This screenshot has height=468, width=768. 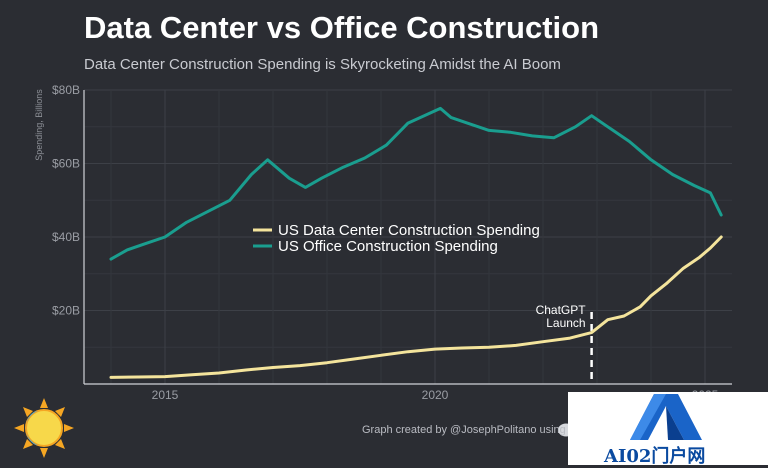 I want to click on legend-label: US Data Center Construction Spending, so click(x=409, y=230).